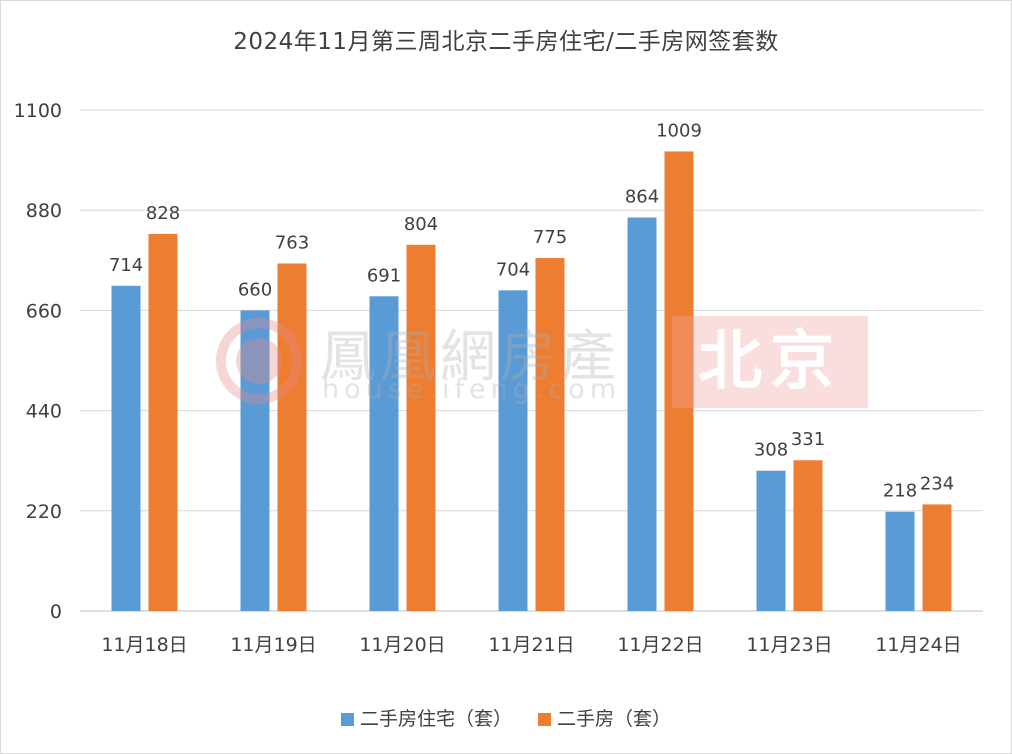 The image size is (1012, 754). Describe the element at coordinates (472, 389) in the screenshot. I see `watermark-site: house.ifeng.com` at that location.